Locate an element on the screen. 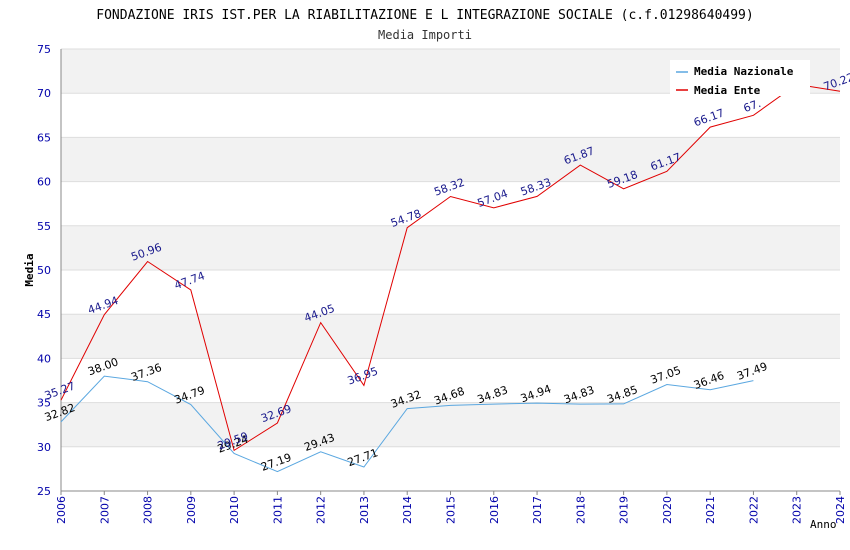 This screenshot has width=850, height=550. x-tick-label: 2023 is located at coordinates (797, 510).